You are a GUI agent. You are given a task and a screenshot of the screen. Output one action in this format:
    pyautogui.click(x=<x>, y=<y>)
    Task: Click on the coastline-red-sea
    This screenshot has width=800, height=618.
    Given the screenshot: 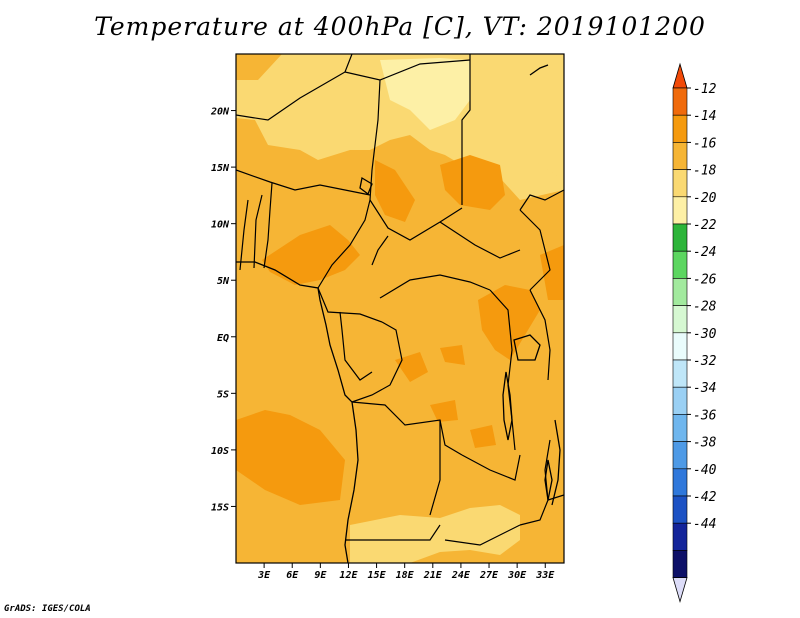 What is the action you would take?
    pyautogui.click(x=539, y=70)
    